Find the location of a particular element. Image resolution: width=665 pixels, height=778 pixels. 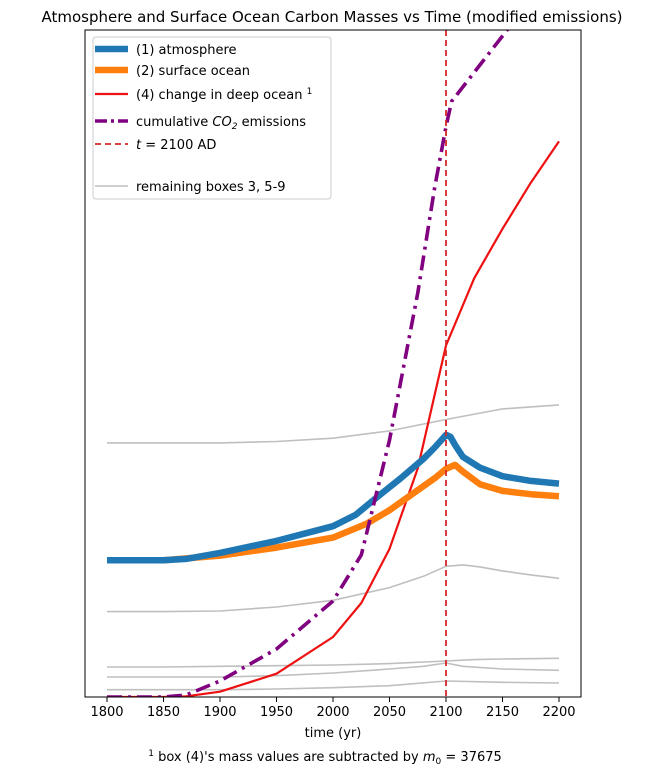

x-tick-label: 2200 is located at coordinates (558, 712).